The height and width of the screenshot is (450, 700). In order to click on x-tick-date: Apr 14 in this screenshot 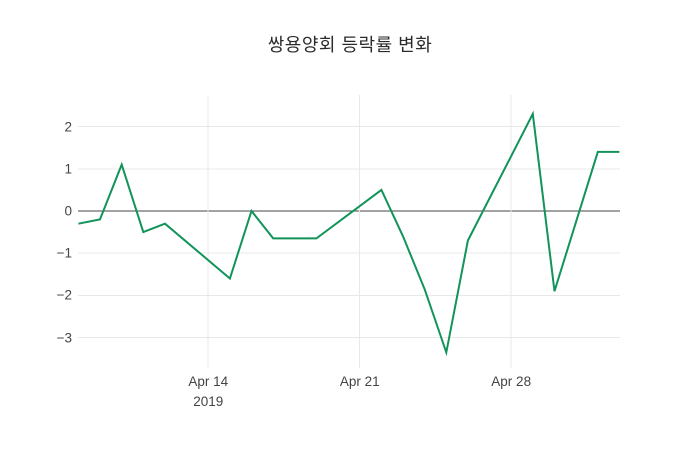, I will do `click(208, 381)`.